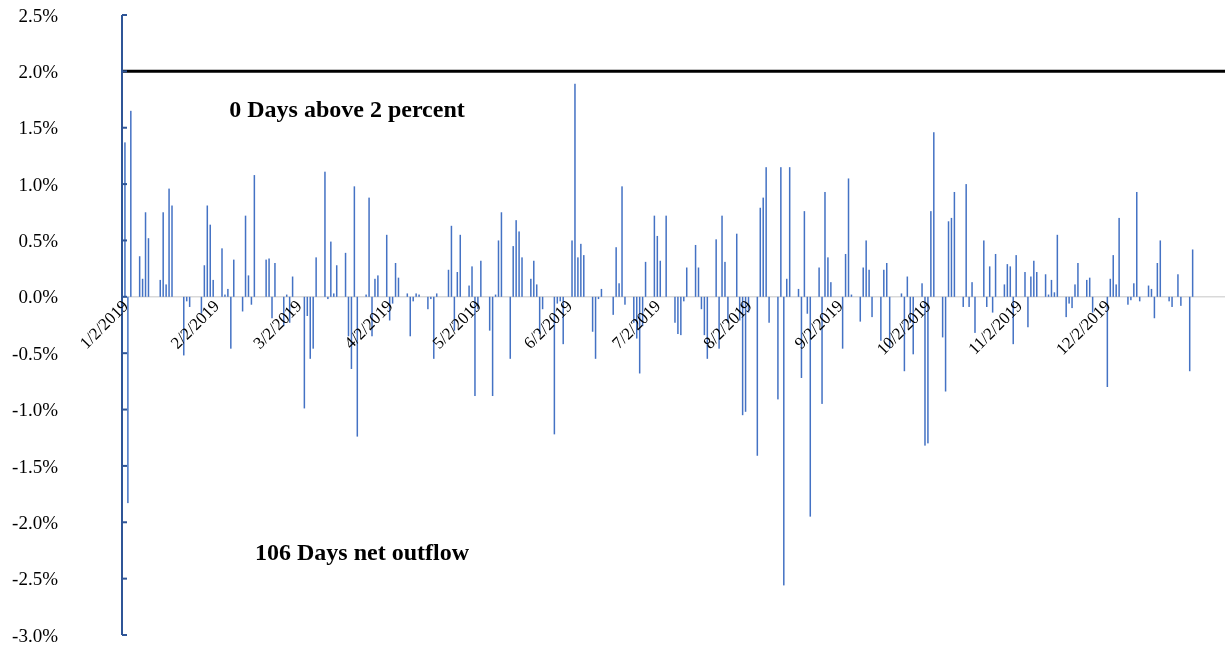  Describe the element at coordinates (35, 410) in the screenshot. I see `y-tick-label: -1.0%` at that location.